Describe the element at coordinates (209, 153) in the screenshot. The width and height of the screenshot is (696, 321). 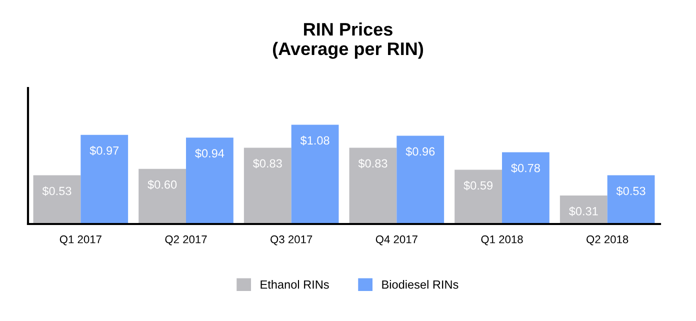
I see `data-label: $0.94` at that location.